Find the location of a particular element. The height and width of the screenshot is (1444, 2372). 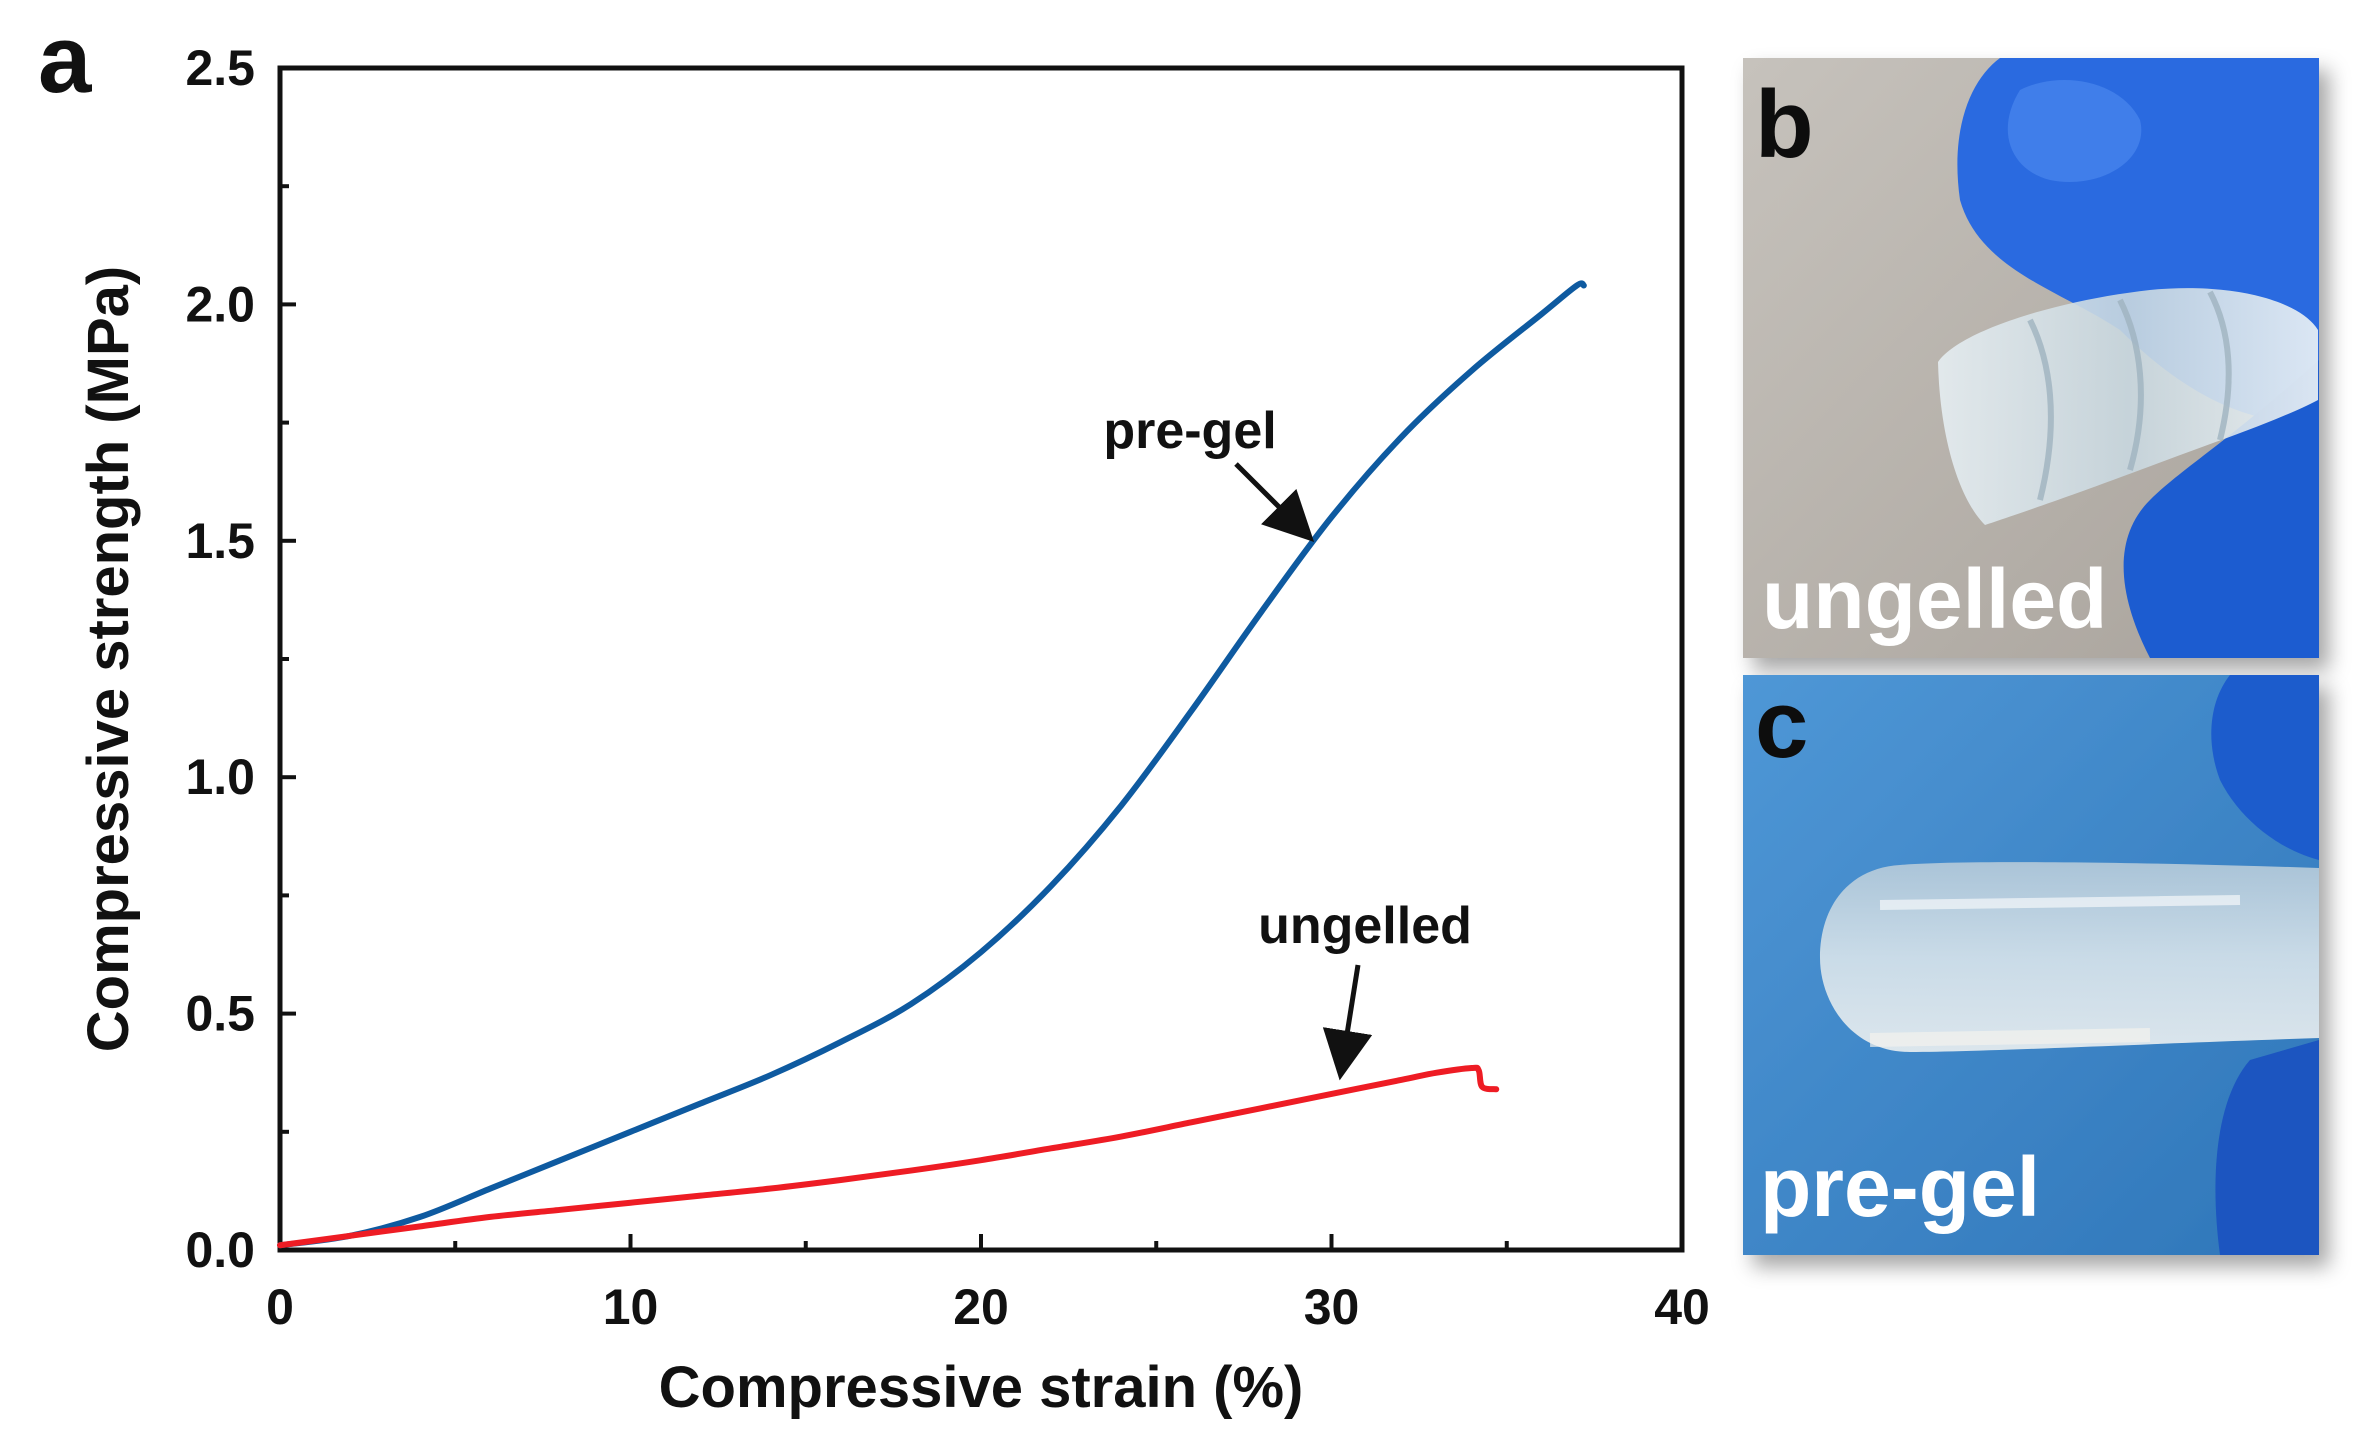

x-axis-title: Compressive strain (%) is located at coordinates (981, 1387).